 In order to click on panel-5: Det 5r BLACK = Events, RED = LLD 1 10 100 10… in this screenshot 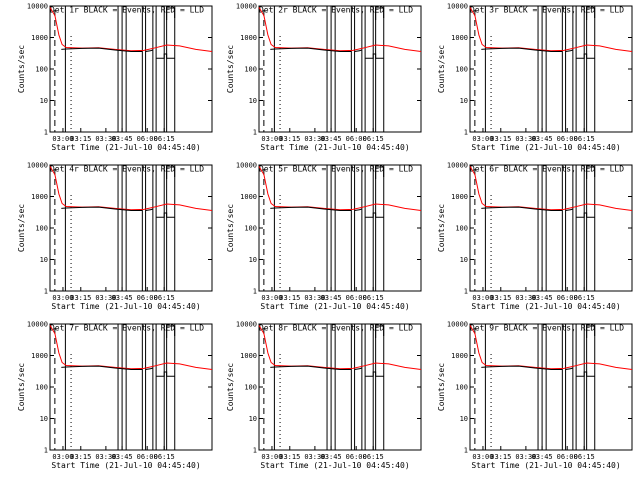, I will do `click(324, 236)`.